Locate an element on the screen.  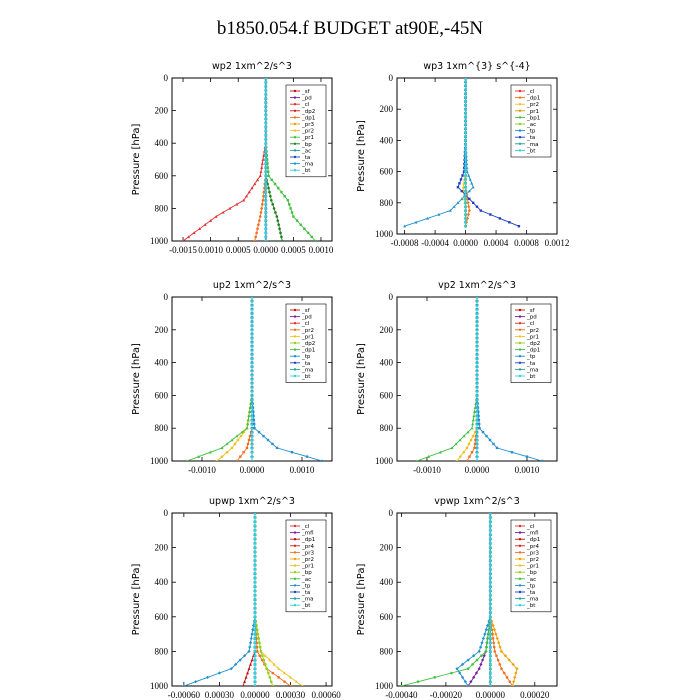
legend-entry: _ac is located at coordinates (531, 580).